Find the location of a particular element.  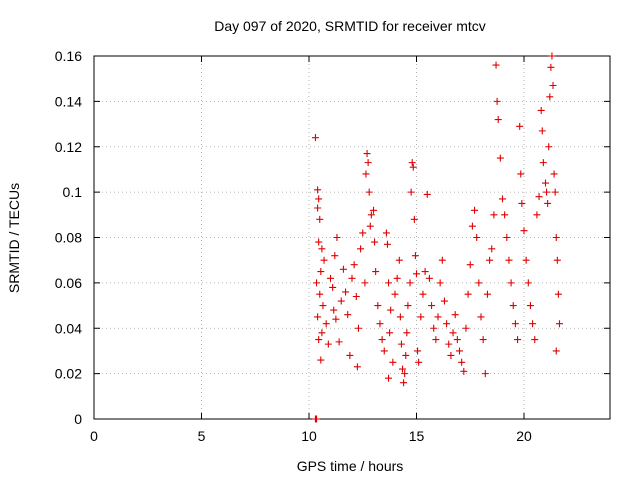

y-tick-label: 0.04 is located at coordinates (68, 328).